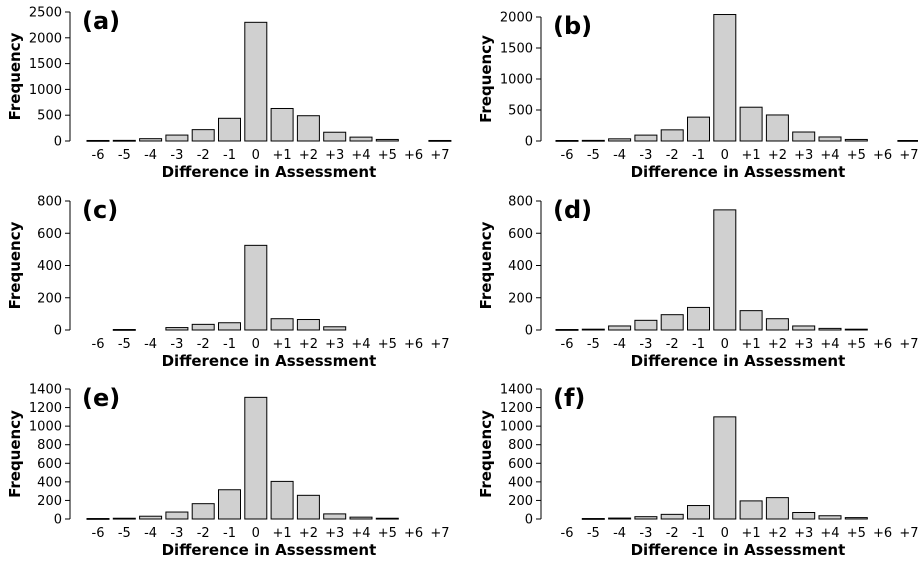  What do you see at coordinates (516, 18) in the screenshot?
I see `y-tick-label: 2000` at bounding box center [516, 18].